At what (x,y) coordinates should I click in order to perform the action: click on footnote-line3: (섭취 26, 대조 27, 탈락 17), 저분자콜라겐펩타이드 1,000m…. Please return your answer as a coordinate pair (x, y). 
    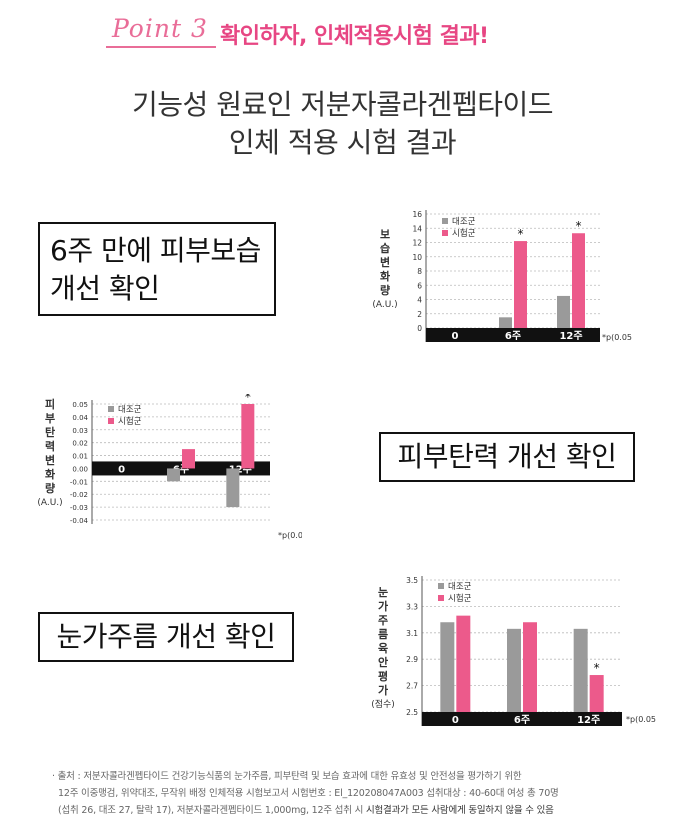
    Looking at the image, I should click on (352, 810).